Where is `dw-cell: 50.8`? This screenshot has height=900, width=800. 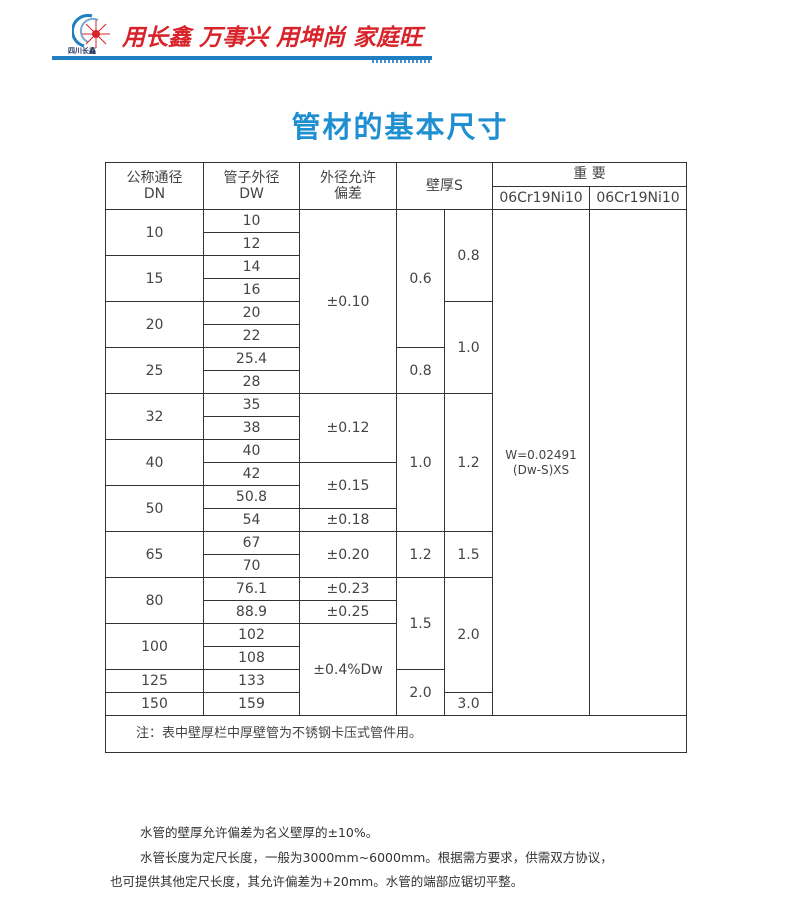 dw-cell: 50.8 is located at coordinates (251, 497).